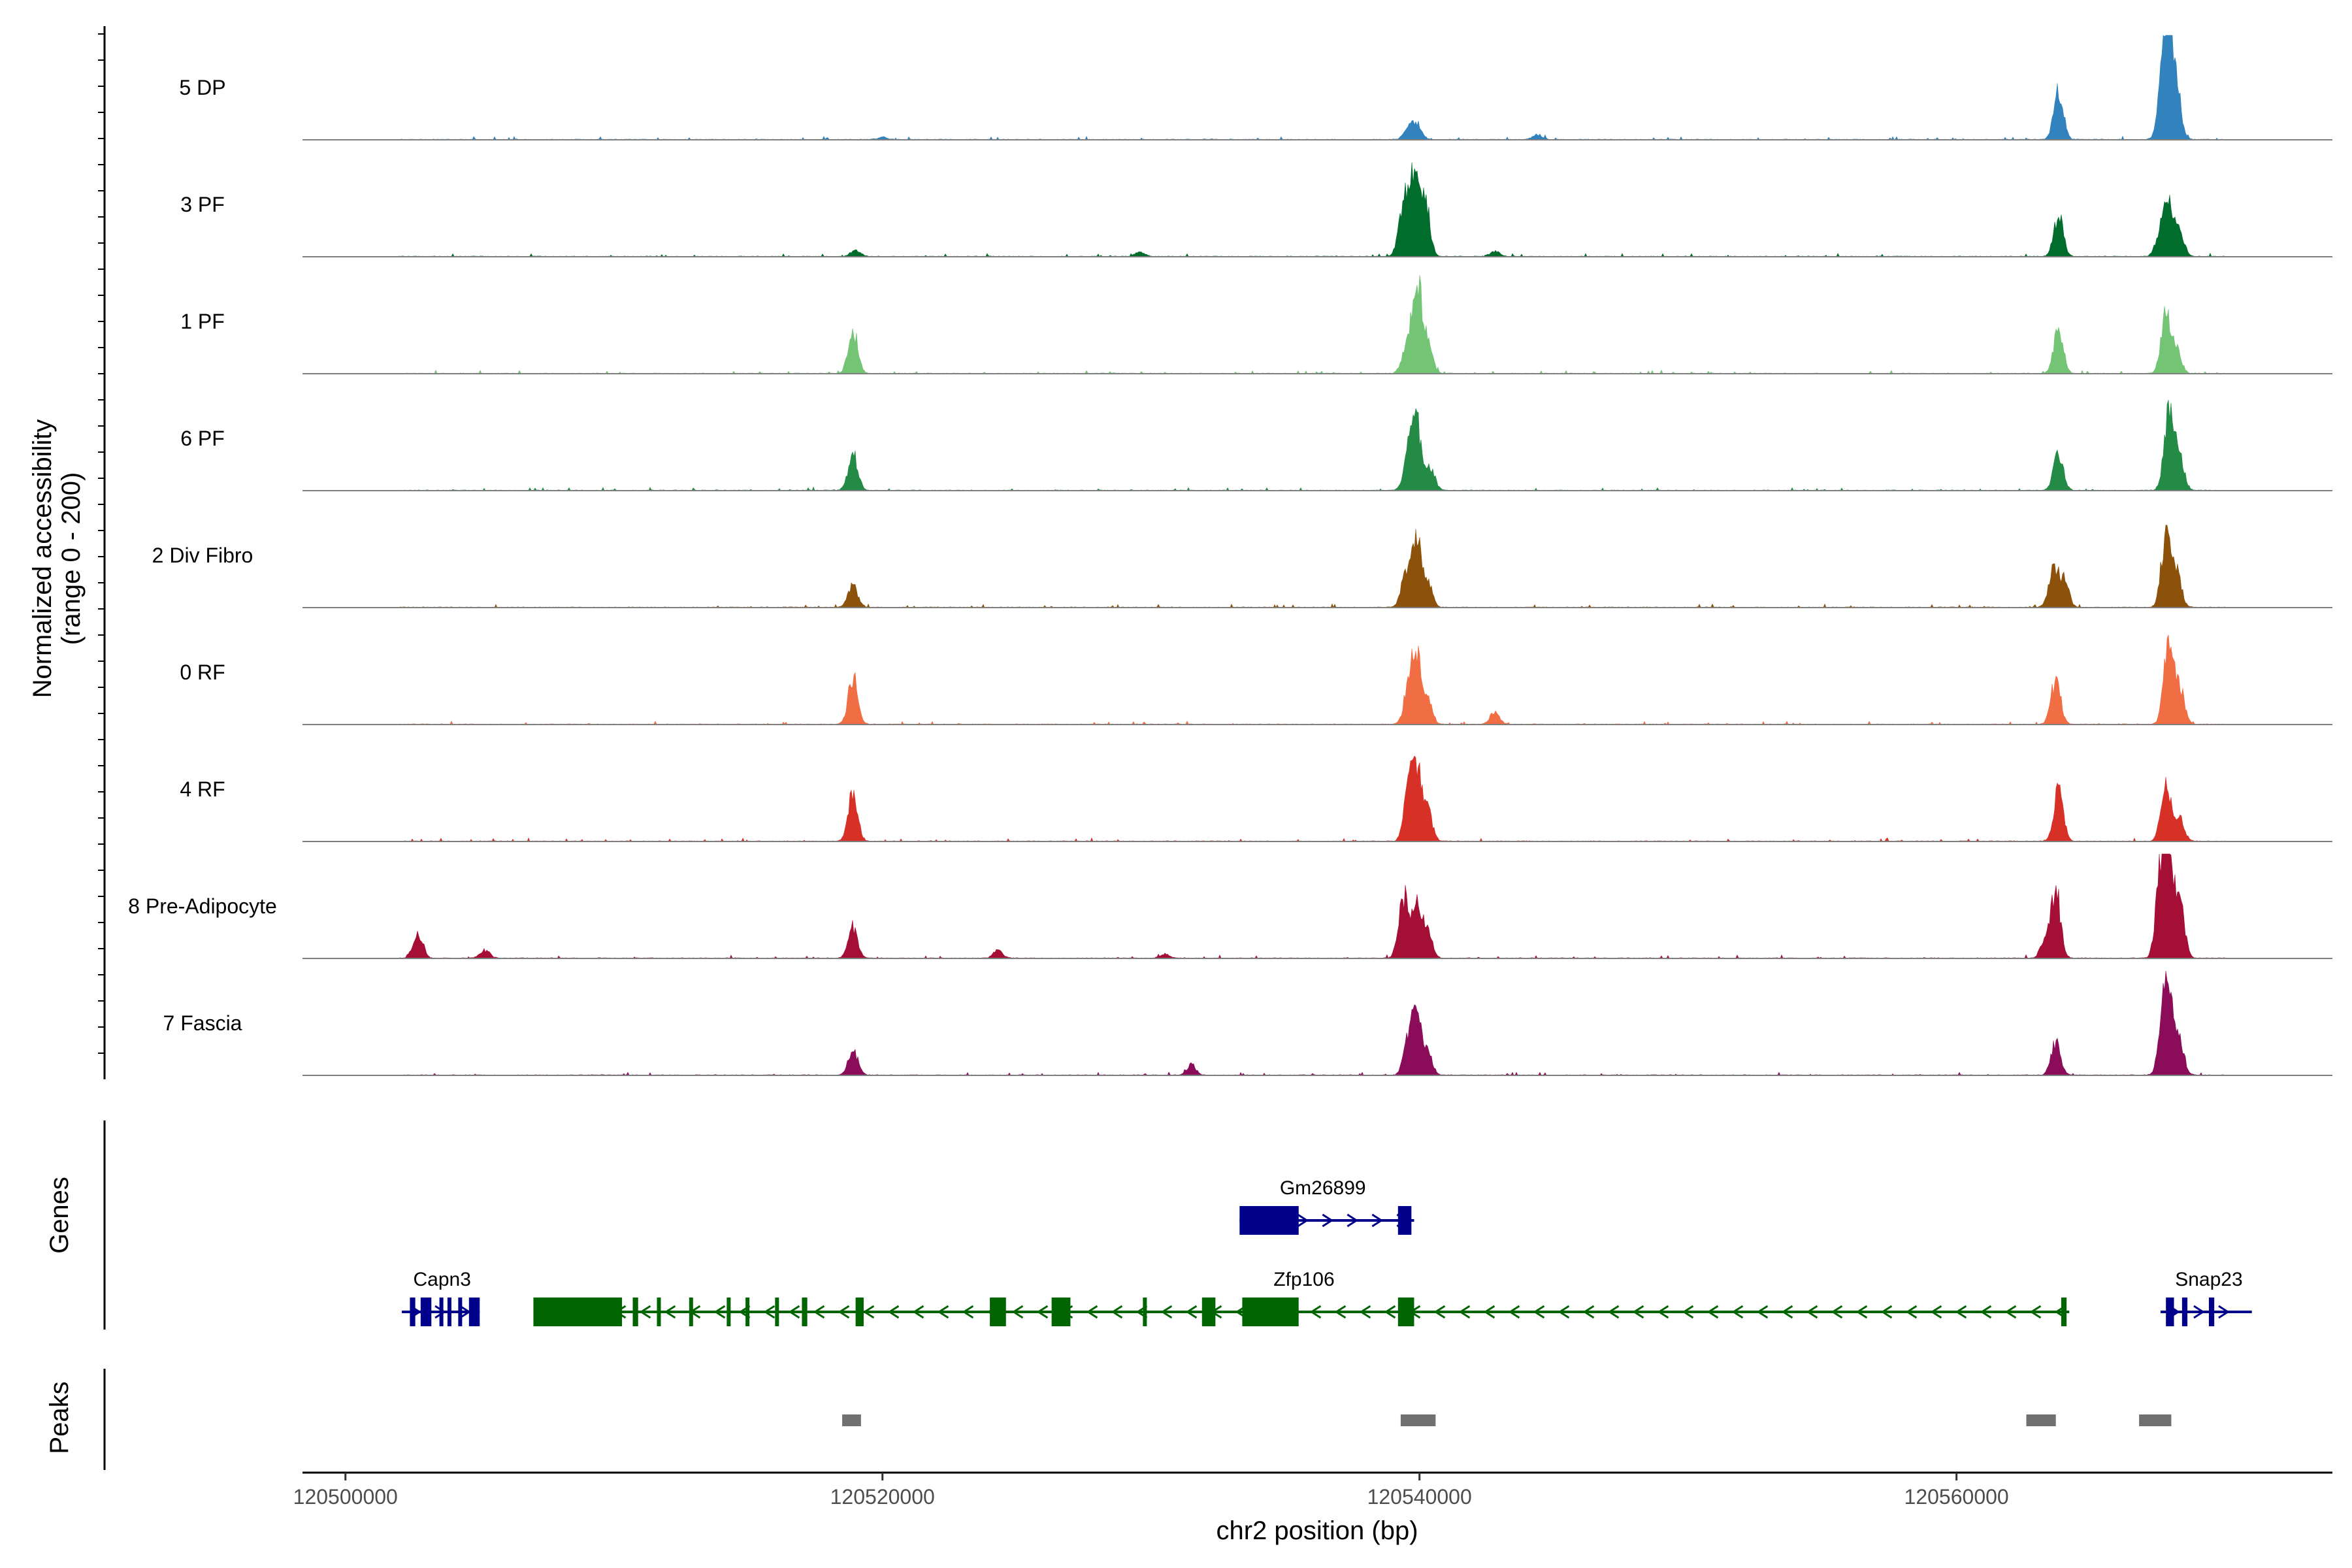 This screenshot has height=1568, width=2352. What do you see at coordinates (202, 87) in the screenshot?
I see `track-label: 5 DP` at bounding box center [202, 87].